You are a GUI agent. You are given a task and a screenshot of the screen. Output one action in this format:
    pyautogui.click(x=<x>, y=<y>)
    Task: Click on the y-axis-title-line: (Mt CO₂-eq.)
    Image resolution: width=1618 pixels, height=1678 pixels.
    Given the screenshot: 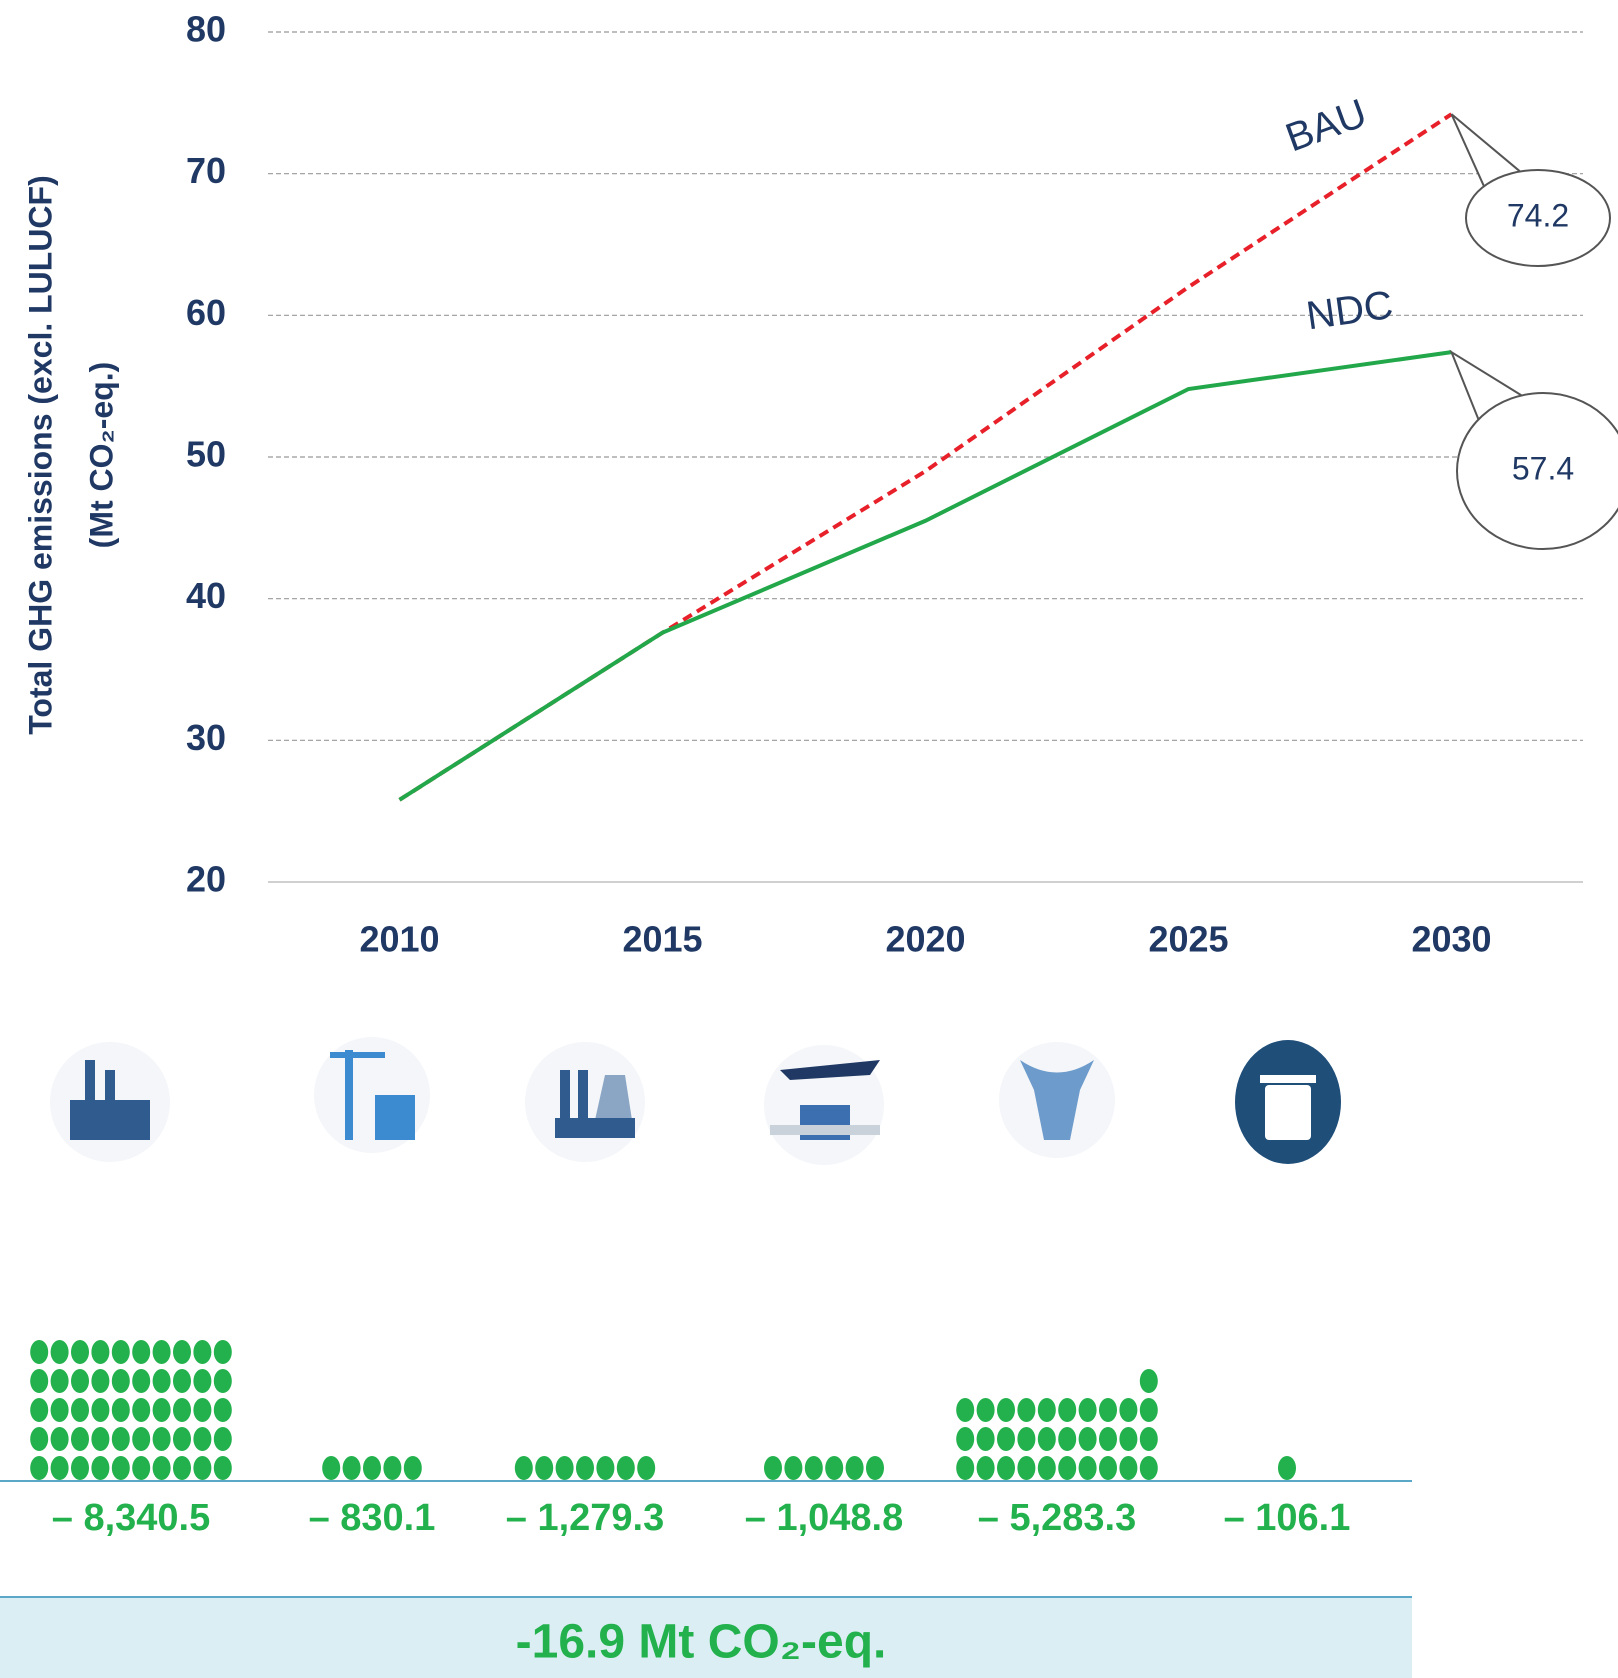 What is the action you would take?
    pyautogui.click(x=101, y=455)
    